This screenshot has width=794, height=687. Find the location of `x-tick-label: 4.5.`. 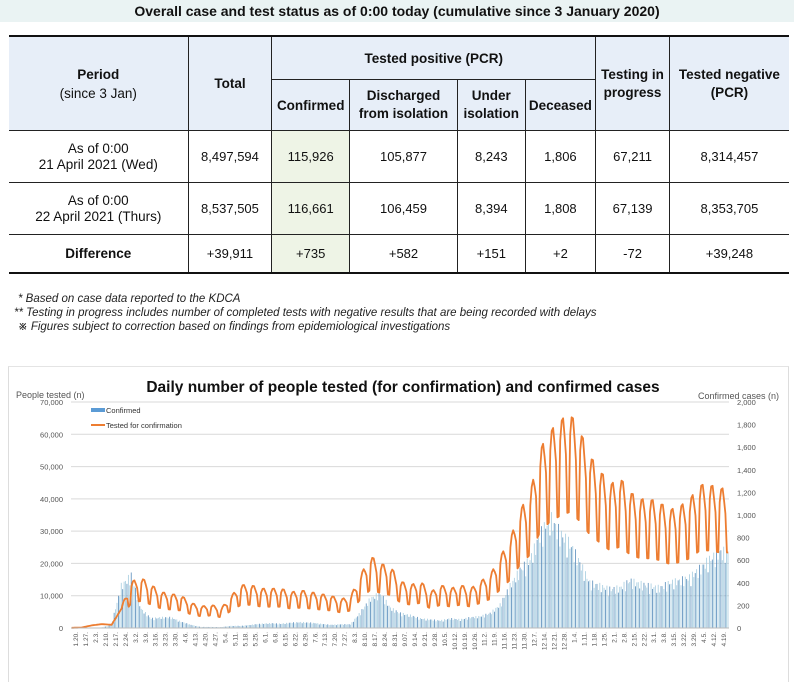

x-tick-label: 4.5. is located at coordinates (704, 637).